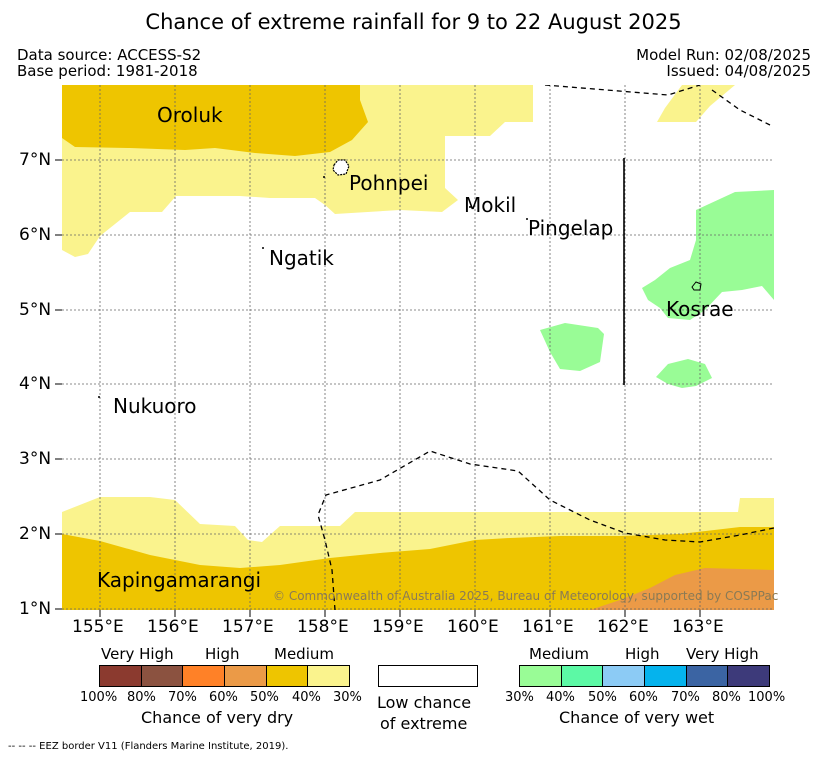 This screenshot has height=758, width=827. What do you see at coordinates (35, 235) in the screenshot?
I see `lat-tick-label: 6°N` at bounding box center [35, 235].